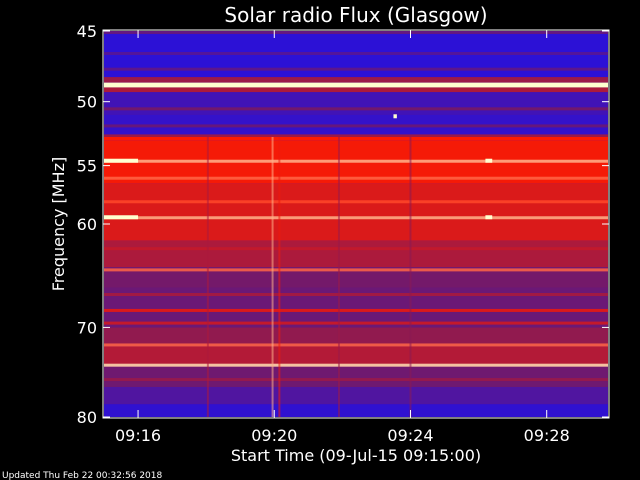 The image size is (640, 480). Describe the element at coordinates (87, 224) in the screenshot. I see `y-tick-label-60: 60` at that location.